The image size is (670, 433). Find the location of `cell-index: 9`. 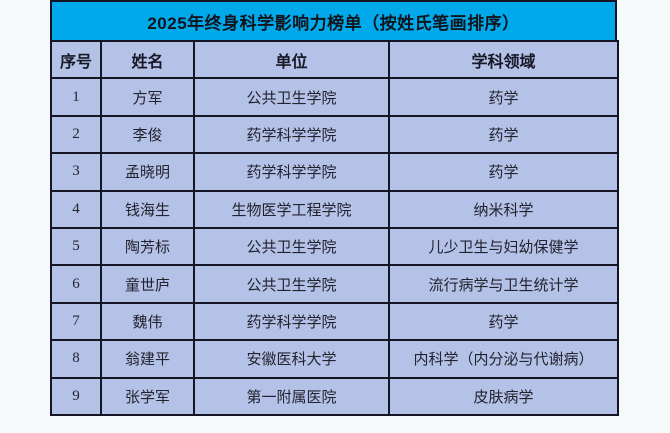

cell-index: 9 is located at coordinates (76, 396).